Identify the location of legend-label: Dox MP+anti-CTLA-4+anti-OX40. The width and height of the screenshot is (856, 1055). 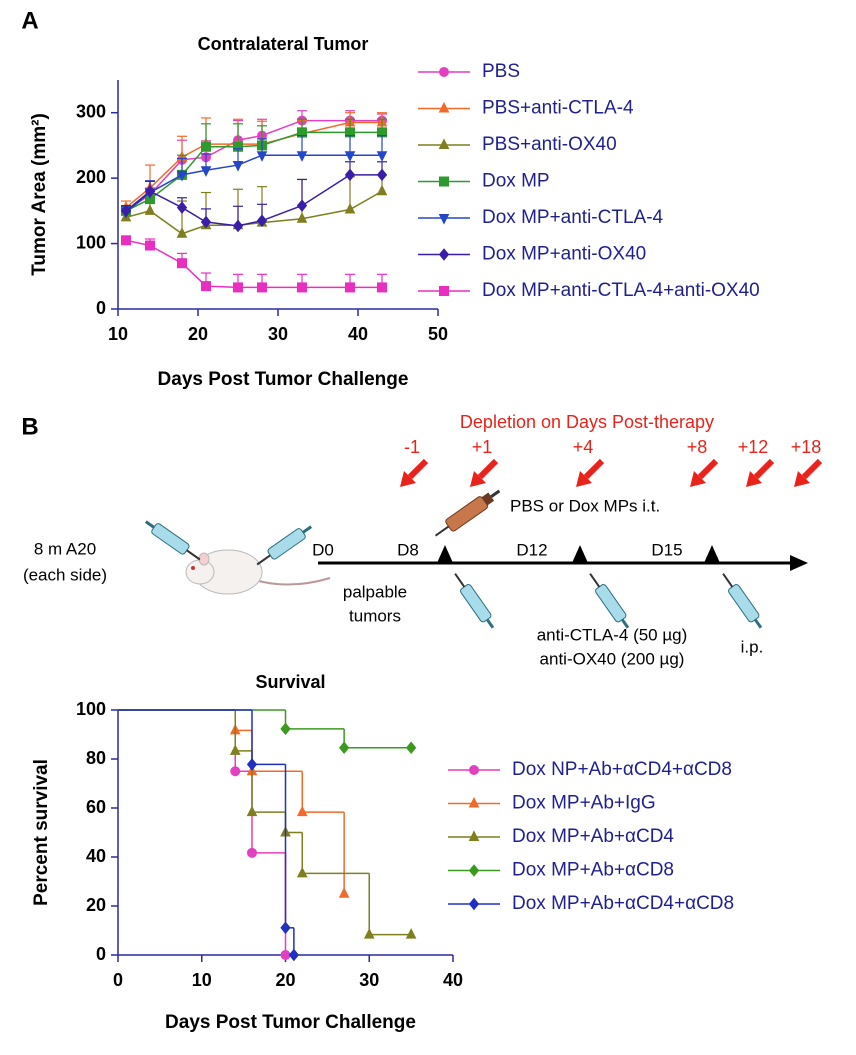
(621, 290).